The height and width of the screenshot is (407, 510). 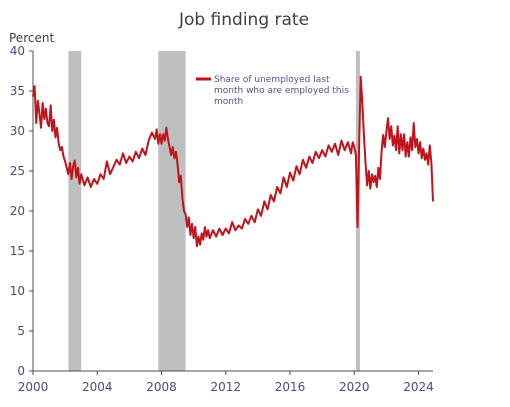 What do you see at coordinates (17, 211) in the screenshot?
I see `y-tick-label: 20` at bounding box center [17, 211].